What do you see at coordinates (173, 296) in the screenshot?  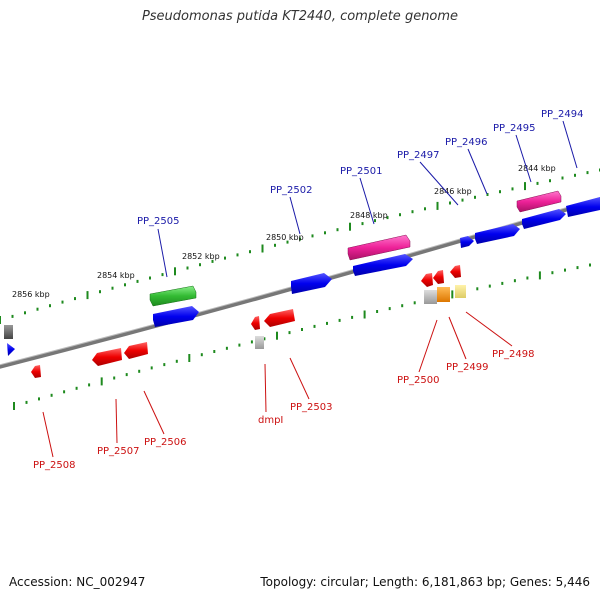 I see `gene-arrow-green` at bounding box center [173, 296].